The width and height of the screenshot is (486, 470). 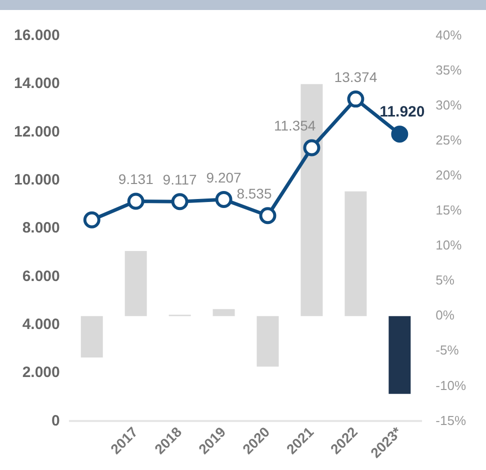 I want to click on data-label: 8.535, so click(x=254, y=193).